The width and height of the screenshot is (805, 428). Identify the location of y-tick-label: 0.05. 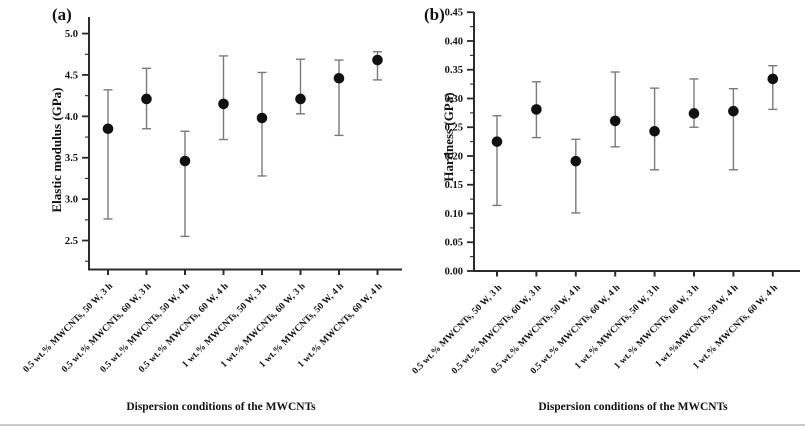
(454, 243).